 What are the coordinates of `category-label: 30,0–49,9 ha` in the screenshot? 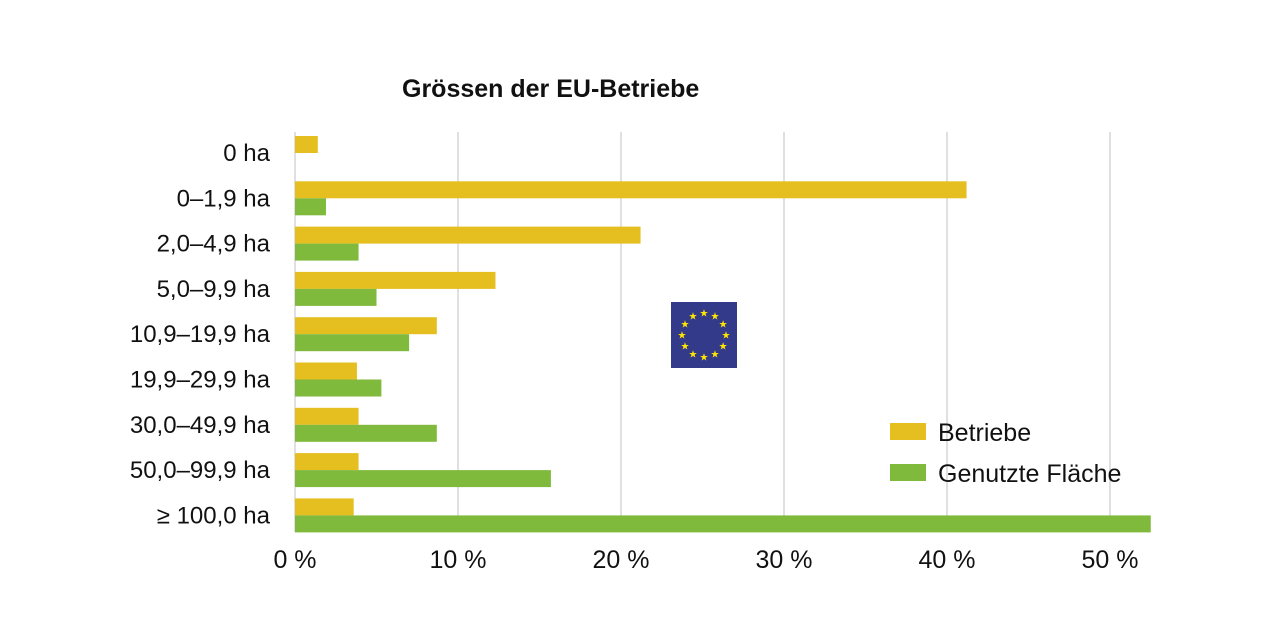 It's located at (200, 425).